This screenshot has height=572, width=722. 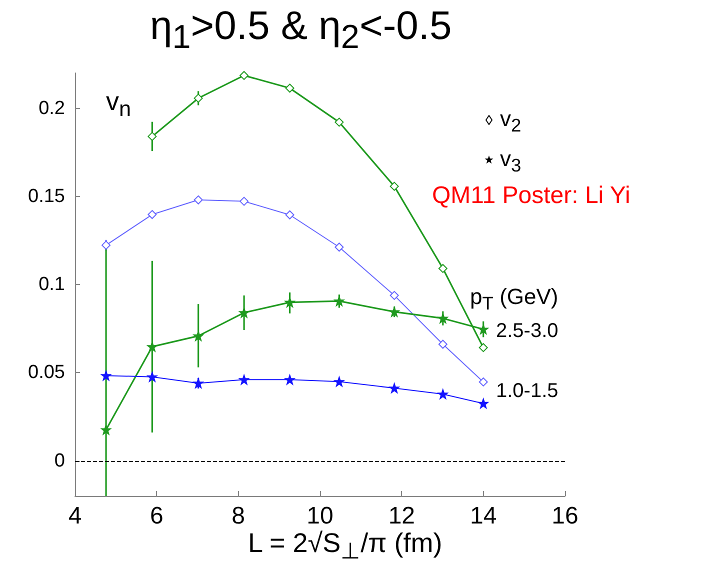 What do you see at coordinates (320, 516) in the screenshot?
I see `x-tick-label: 10` at bounding box center [320, 516].